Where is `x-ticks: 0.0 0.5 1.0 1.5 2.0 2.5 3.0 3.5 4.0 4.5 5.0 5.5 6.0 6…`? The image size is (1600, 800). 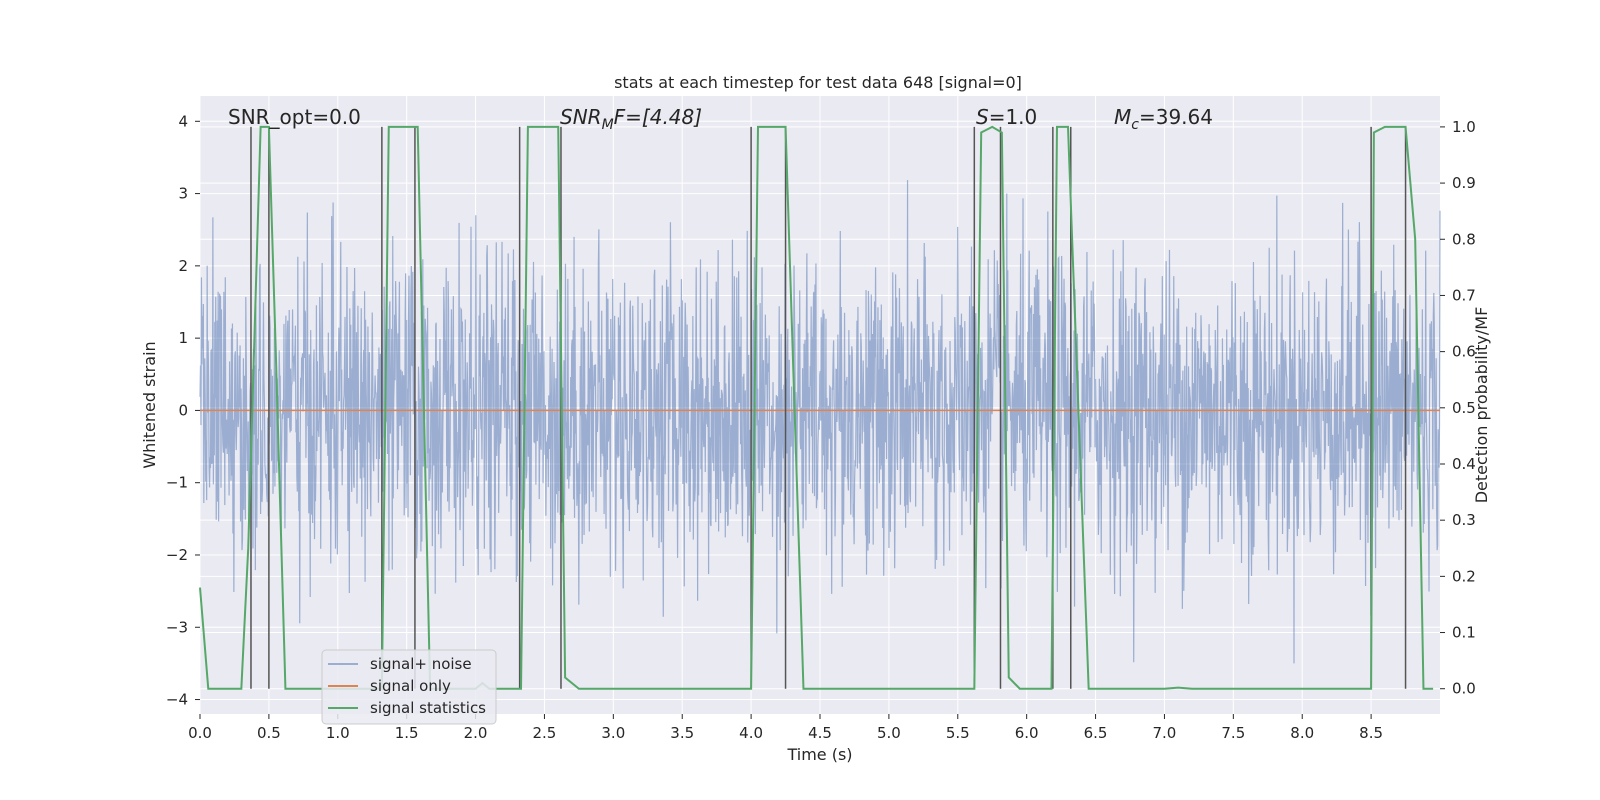 x-ticks: 0.0 0.5 1.0 1.5 2.0 2.5 3.0 3.5 4.0 4.5 5.0 5.5 6.0 6… is located at coordinates (785, 728).